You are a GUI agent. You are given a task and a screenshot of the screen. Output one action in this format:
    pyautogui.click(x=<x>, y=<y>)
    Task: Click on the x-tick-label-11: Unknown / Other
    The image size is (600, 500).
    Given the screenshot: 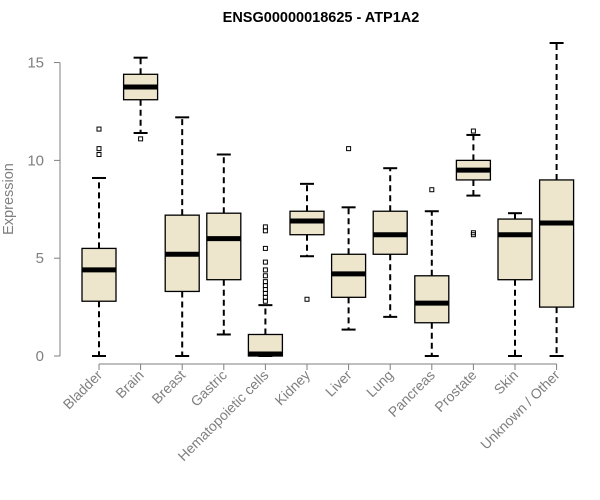 What is the action you would take?
    pyautogui.click(x=520, y=410)
    